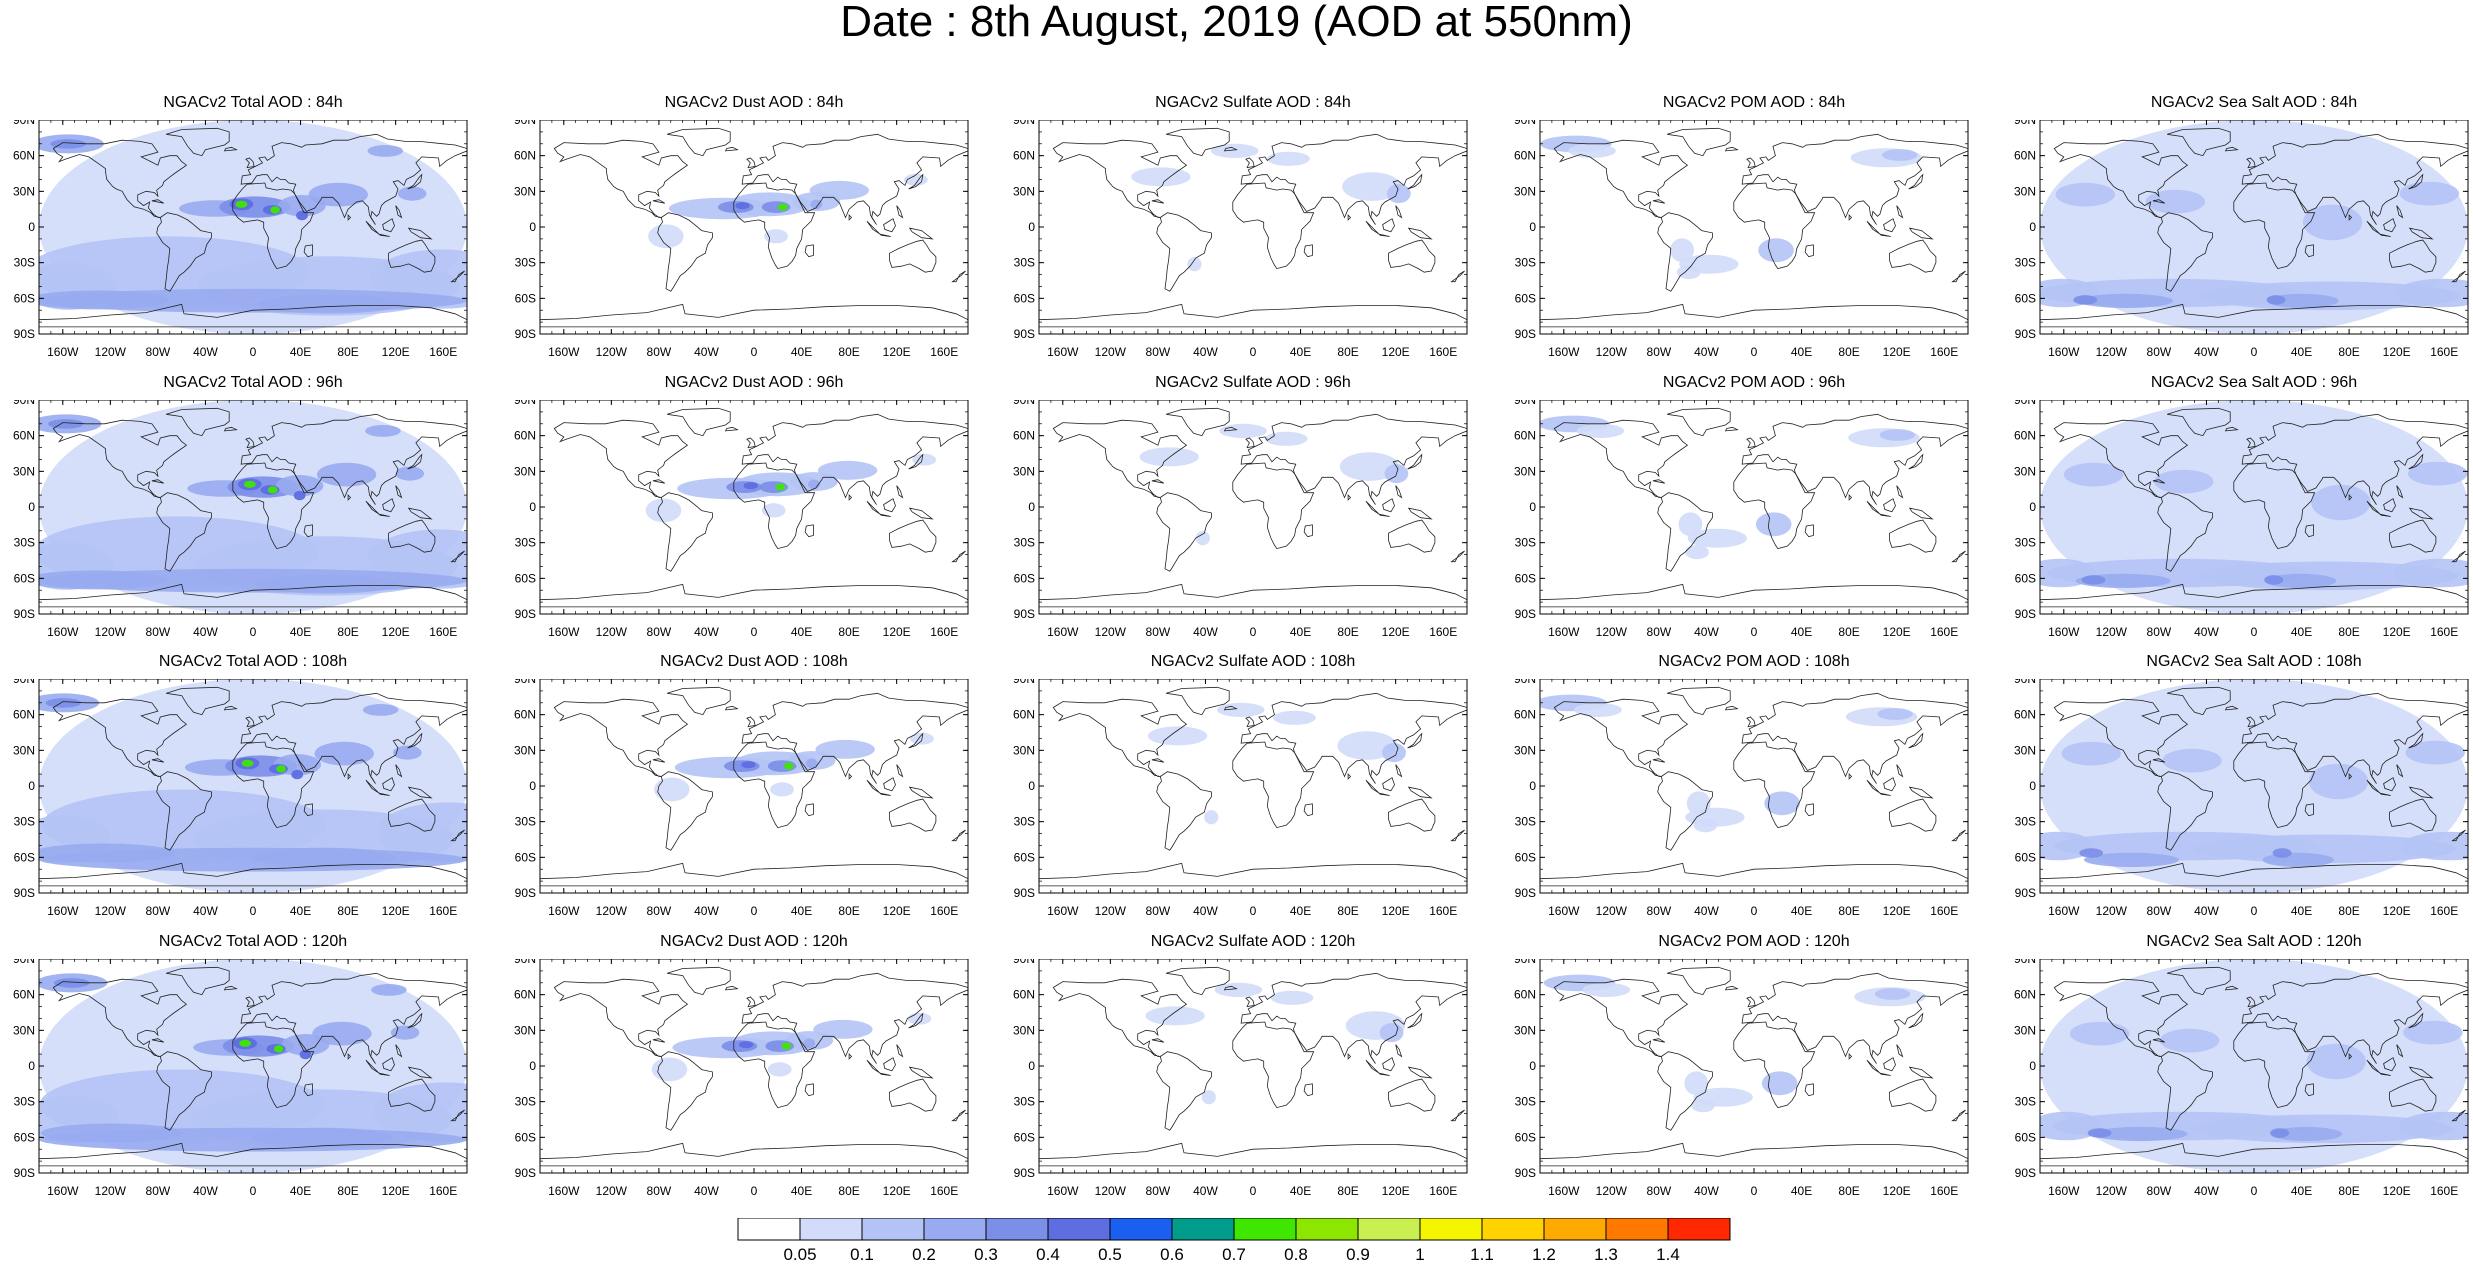  What do you see at coordinates (253, 382) in the screenshot?
I see `panel-title: NGACv2 Total AOD : 96h` at bounding box center [253, 382].